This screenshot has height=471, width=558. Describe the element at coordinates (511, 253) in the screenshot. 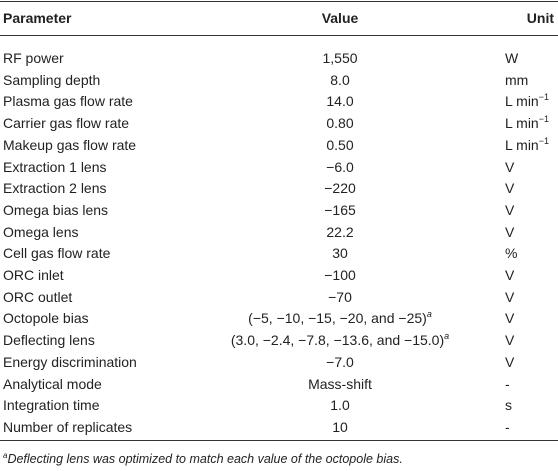

I see `cell: %` at that location.